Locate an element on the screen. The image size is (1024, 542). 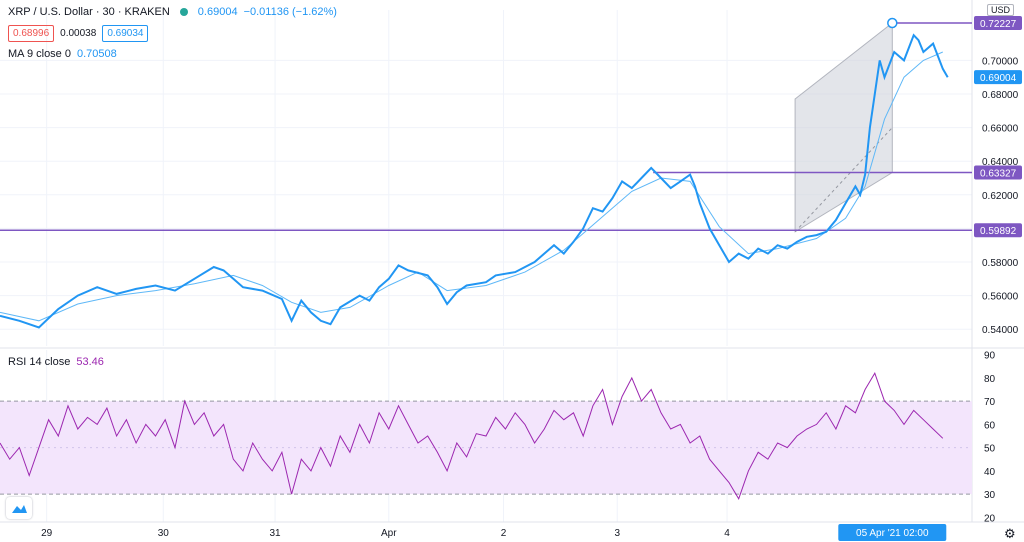
time-tick-label: 31 is located at coordinates (276, 533).